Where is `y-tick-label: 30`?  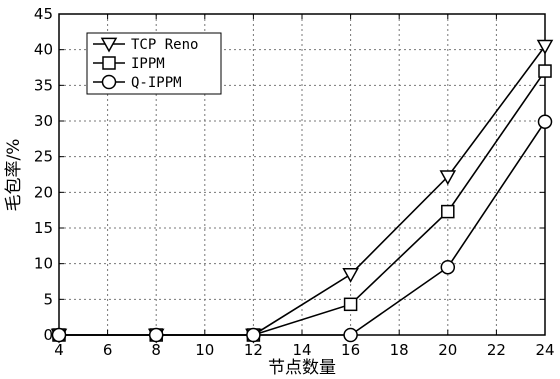
y-tick-label: 30 is located at coordinates (43, 121).